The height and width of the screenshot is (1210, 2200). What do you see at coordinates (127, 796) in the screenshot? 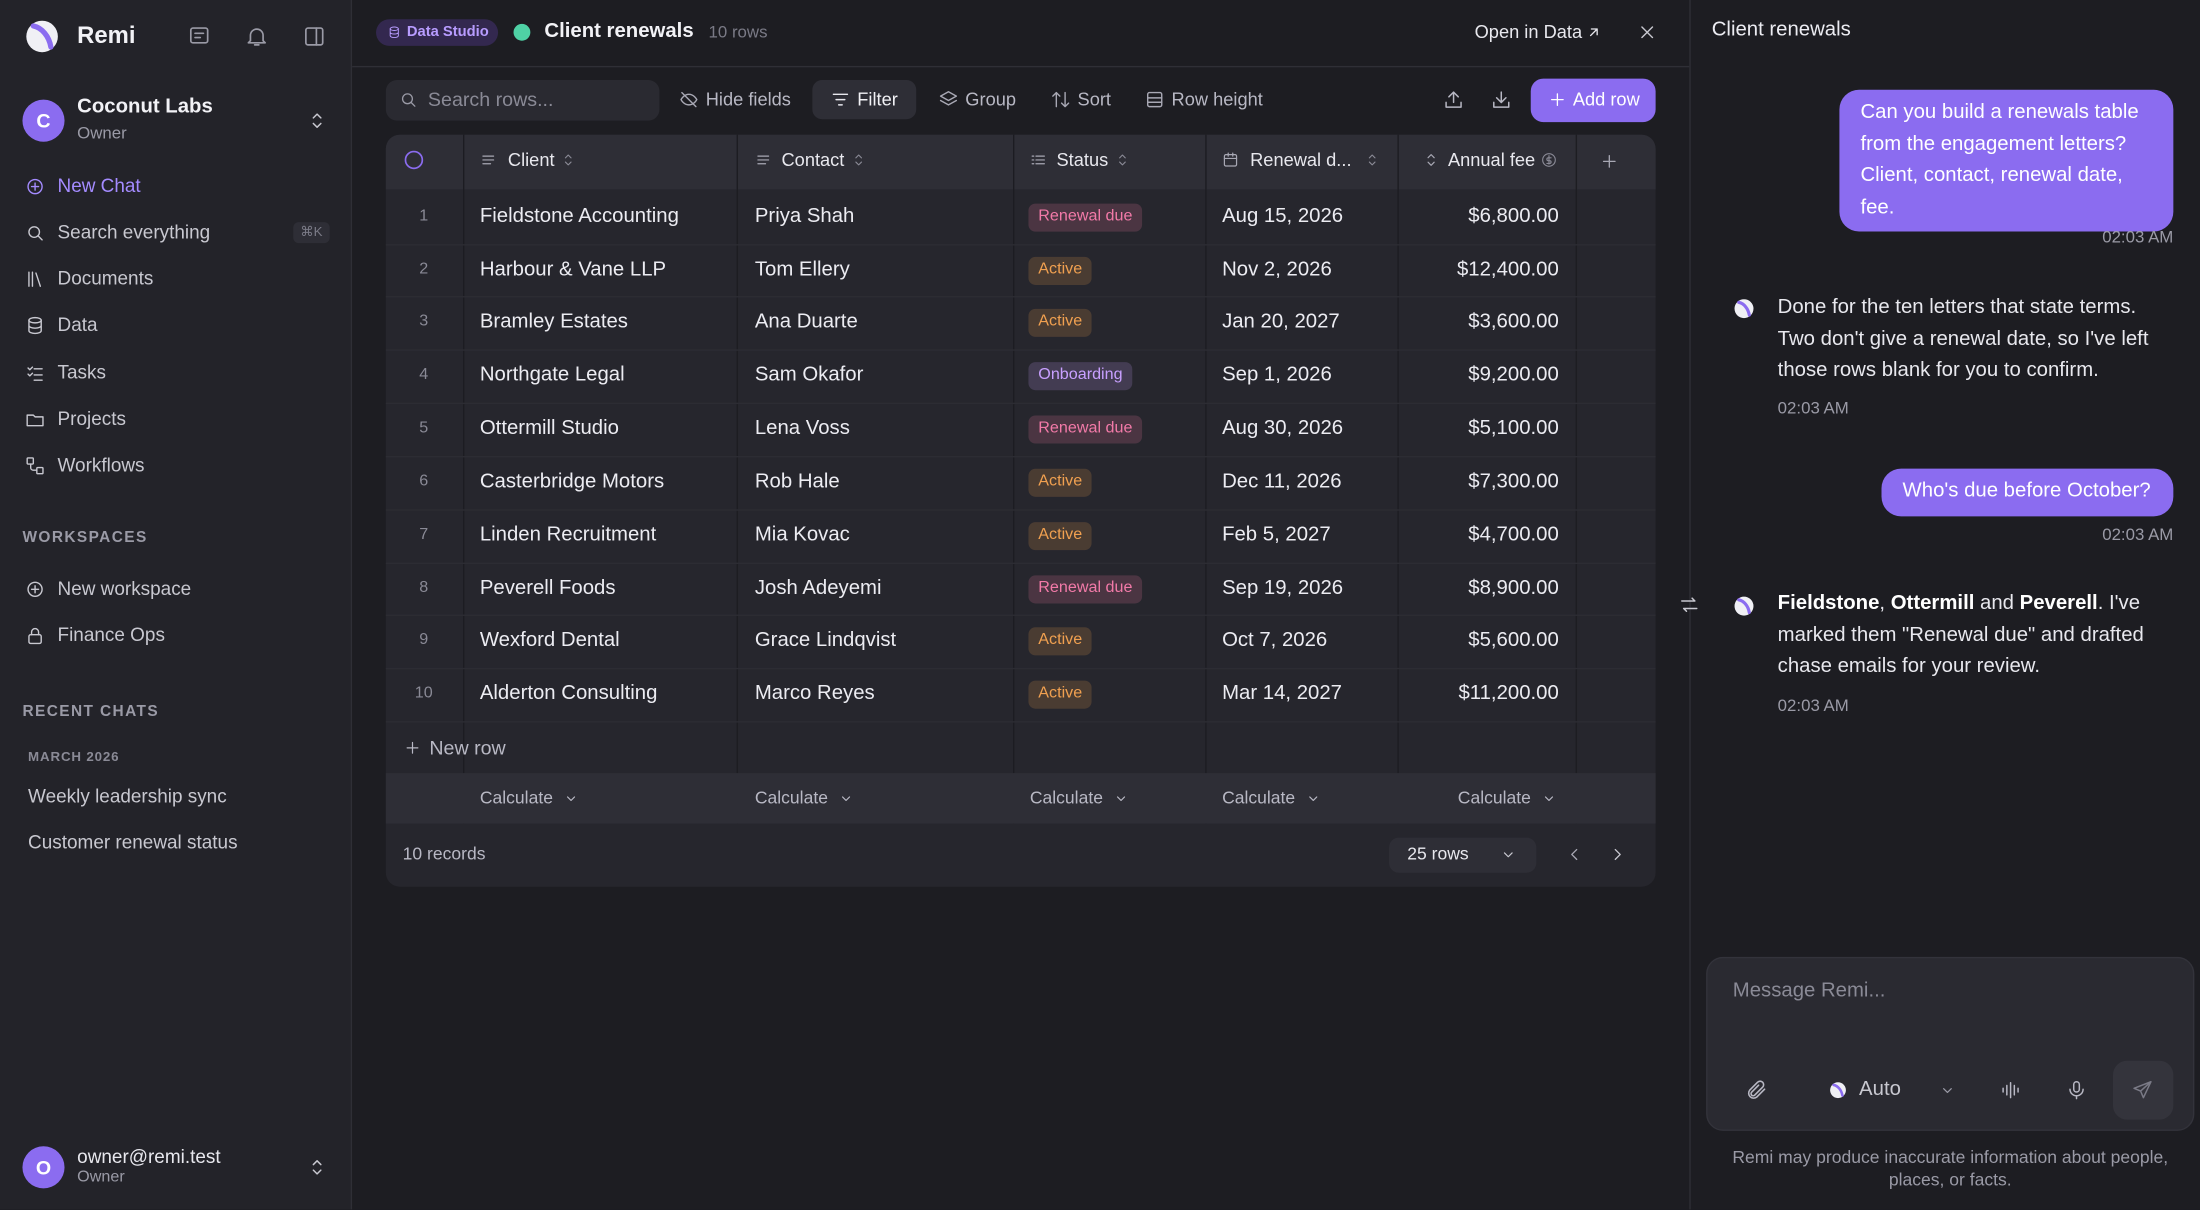
I see `recent-chat: Weekly leadership sync` at bounding box center [127, 796].